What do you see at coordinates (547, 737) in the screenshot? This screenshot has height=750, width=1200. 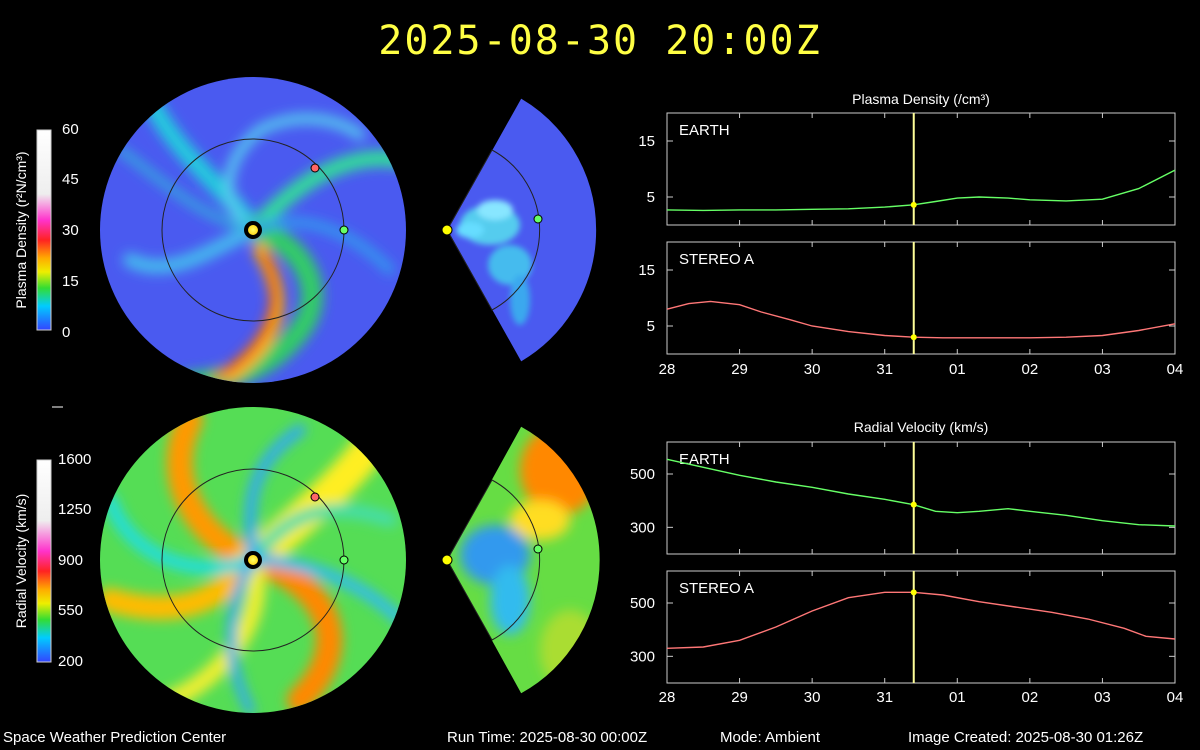 I see `footer-run-time: Run Time: 2025-08-30 00:00Z` at bounding box center [547, 737].